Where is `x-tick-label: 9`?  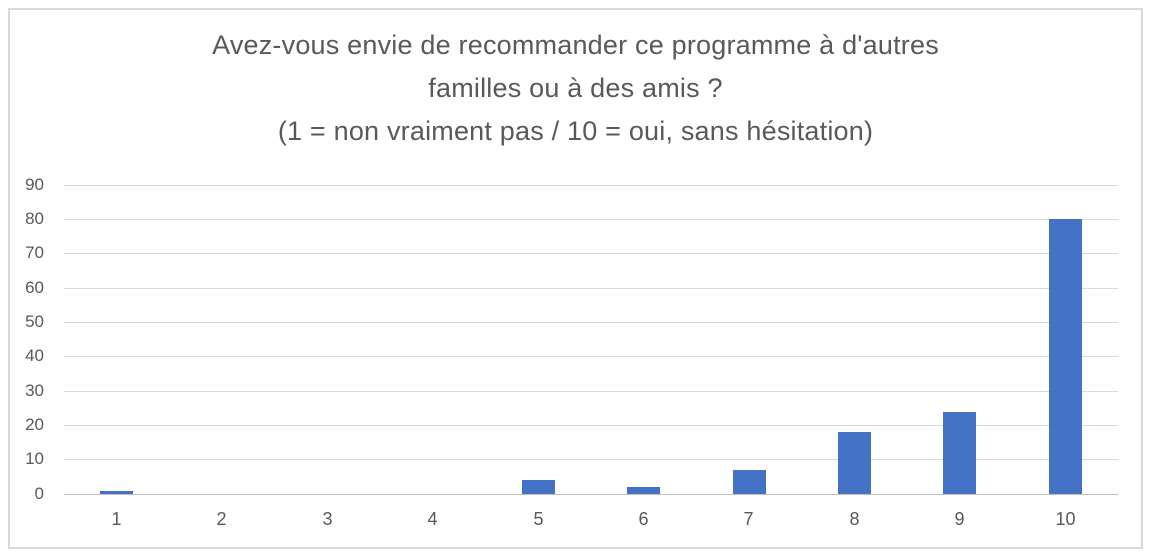 x-tick-label: 9 is located at coordinates (959, 519).